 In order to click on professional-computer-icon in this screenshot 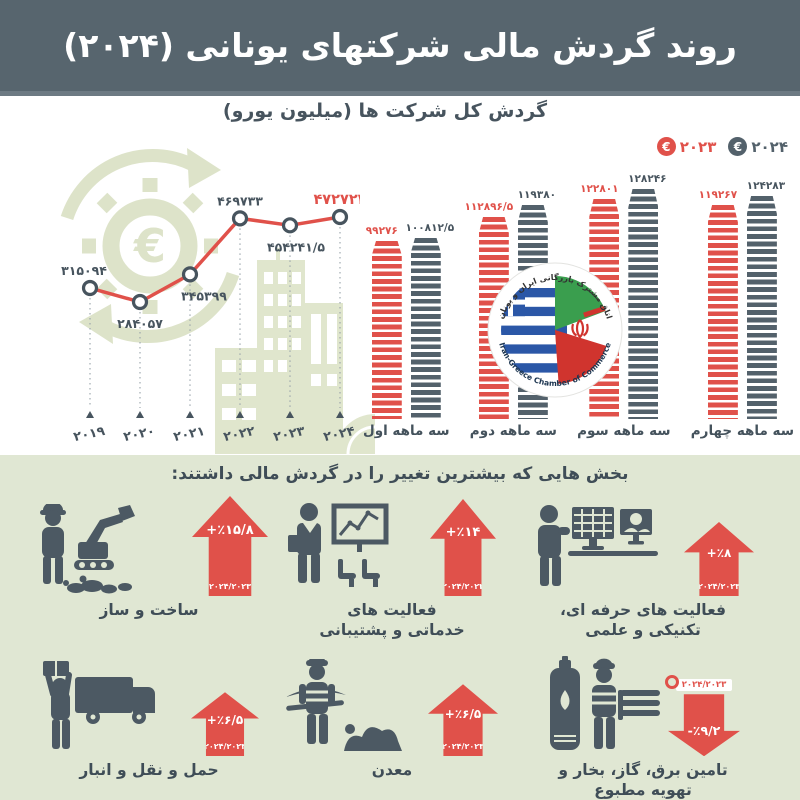, I will do `click(607, 548)`.